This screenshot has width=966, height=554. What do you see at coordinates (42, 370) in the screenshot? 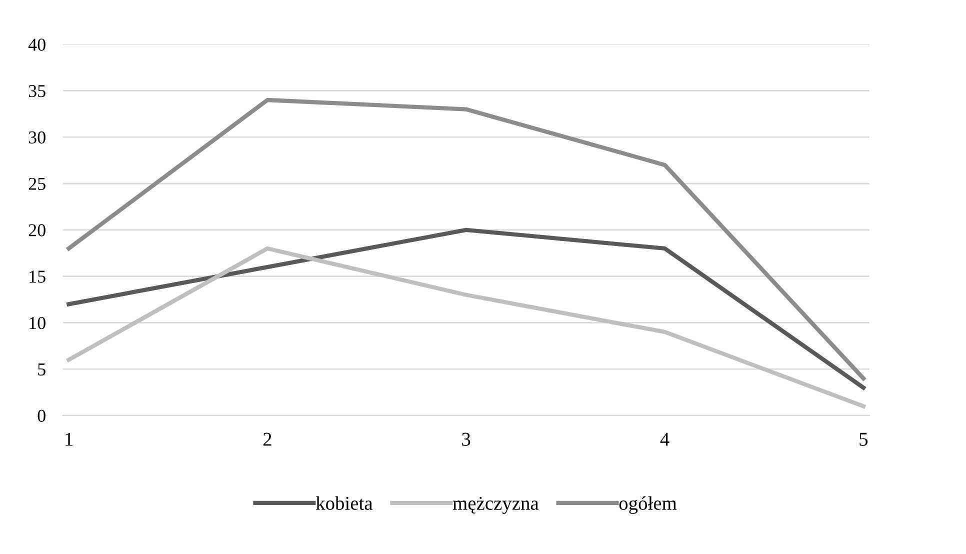
I see `y-tick-label: 5` at bounding box center [42, 370].